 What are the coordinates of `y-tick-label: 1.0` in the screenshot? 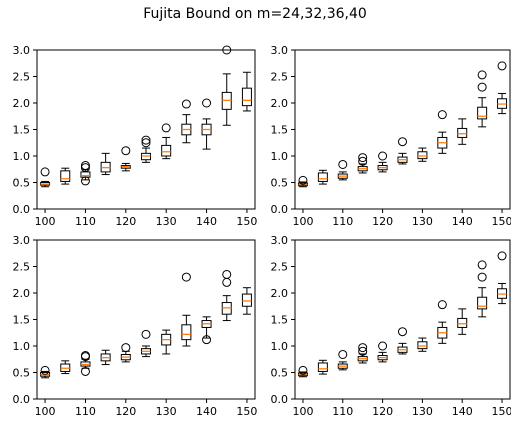 It's located at (22, 156).